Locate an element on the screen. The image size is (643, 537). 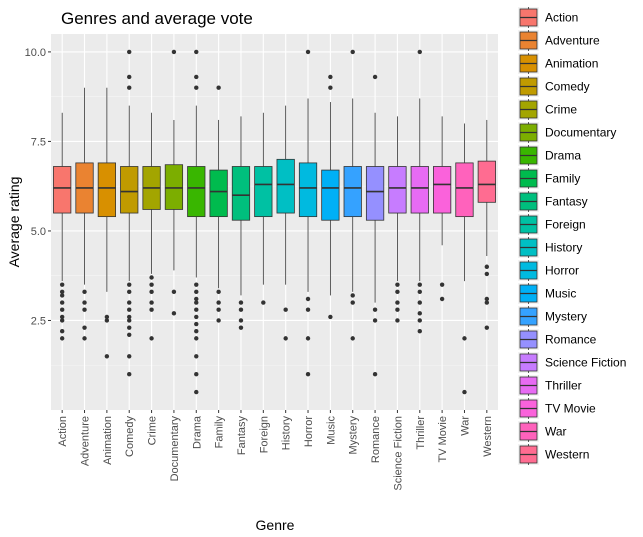
x-tick-label: Romance is located at coordinates (376, 439).